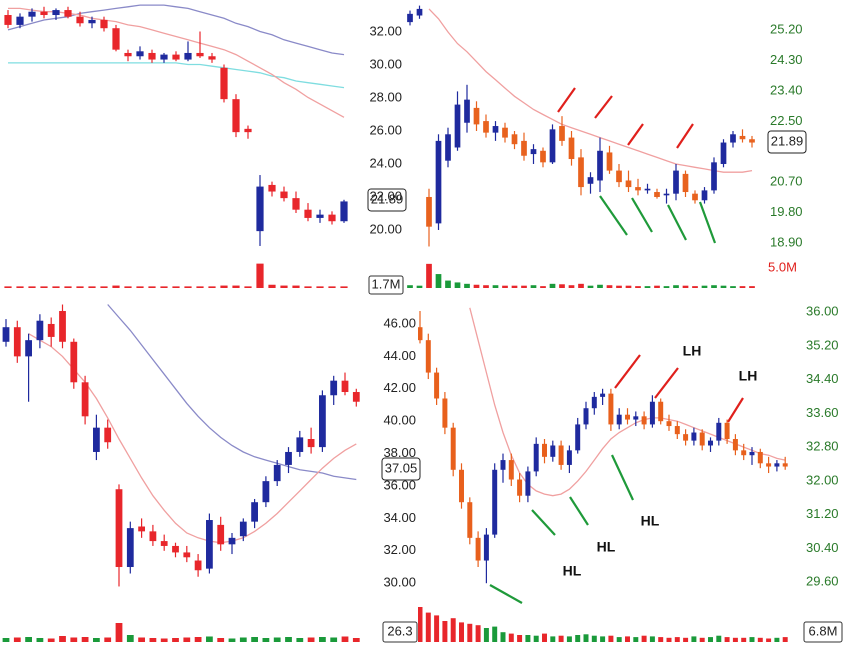 The width and height of the screenshot is (845, 650). Describe the element at coordinates (572, 571) in the screenshot. I see `annotation: HL` at that location.